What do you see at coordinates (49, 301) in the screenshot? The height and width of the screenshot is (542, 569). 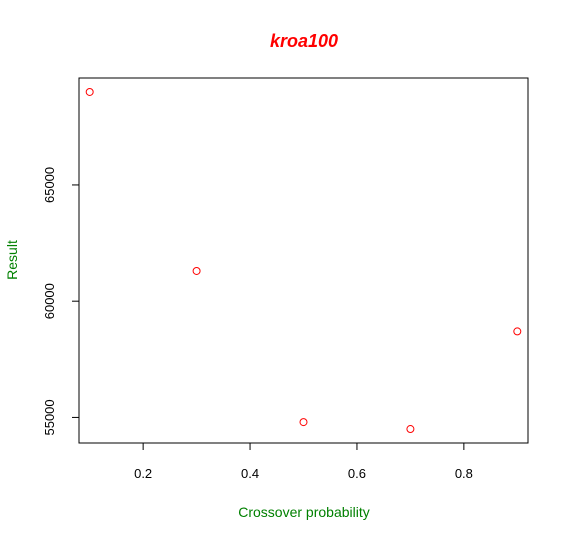 I see `y-tick-label: 60000` at bounding box center [49, 301].